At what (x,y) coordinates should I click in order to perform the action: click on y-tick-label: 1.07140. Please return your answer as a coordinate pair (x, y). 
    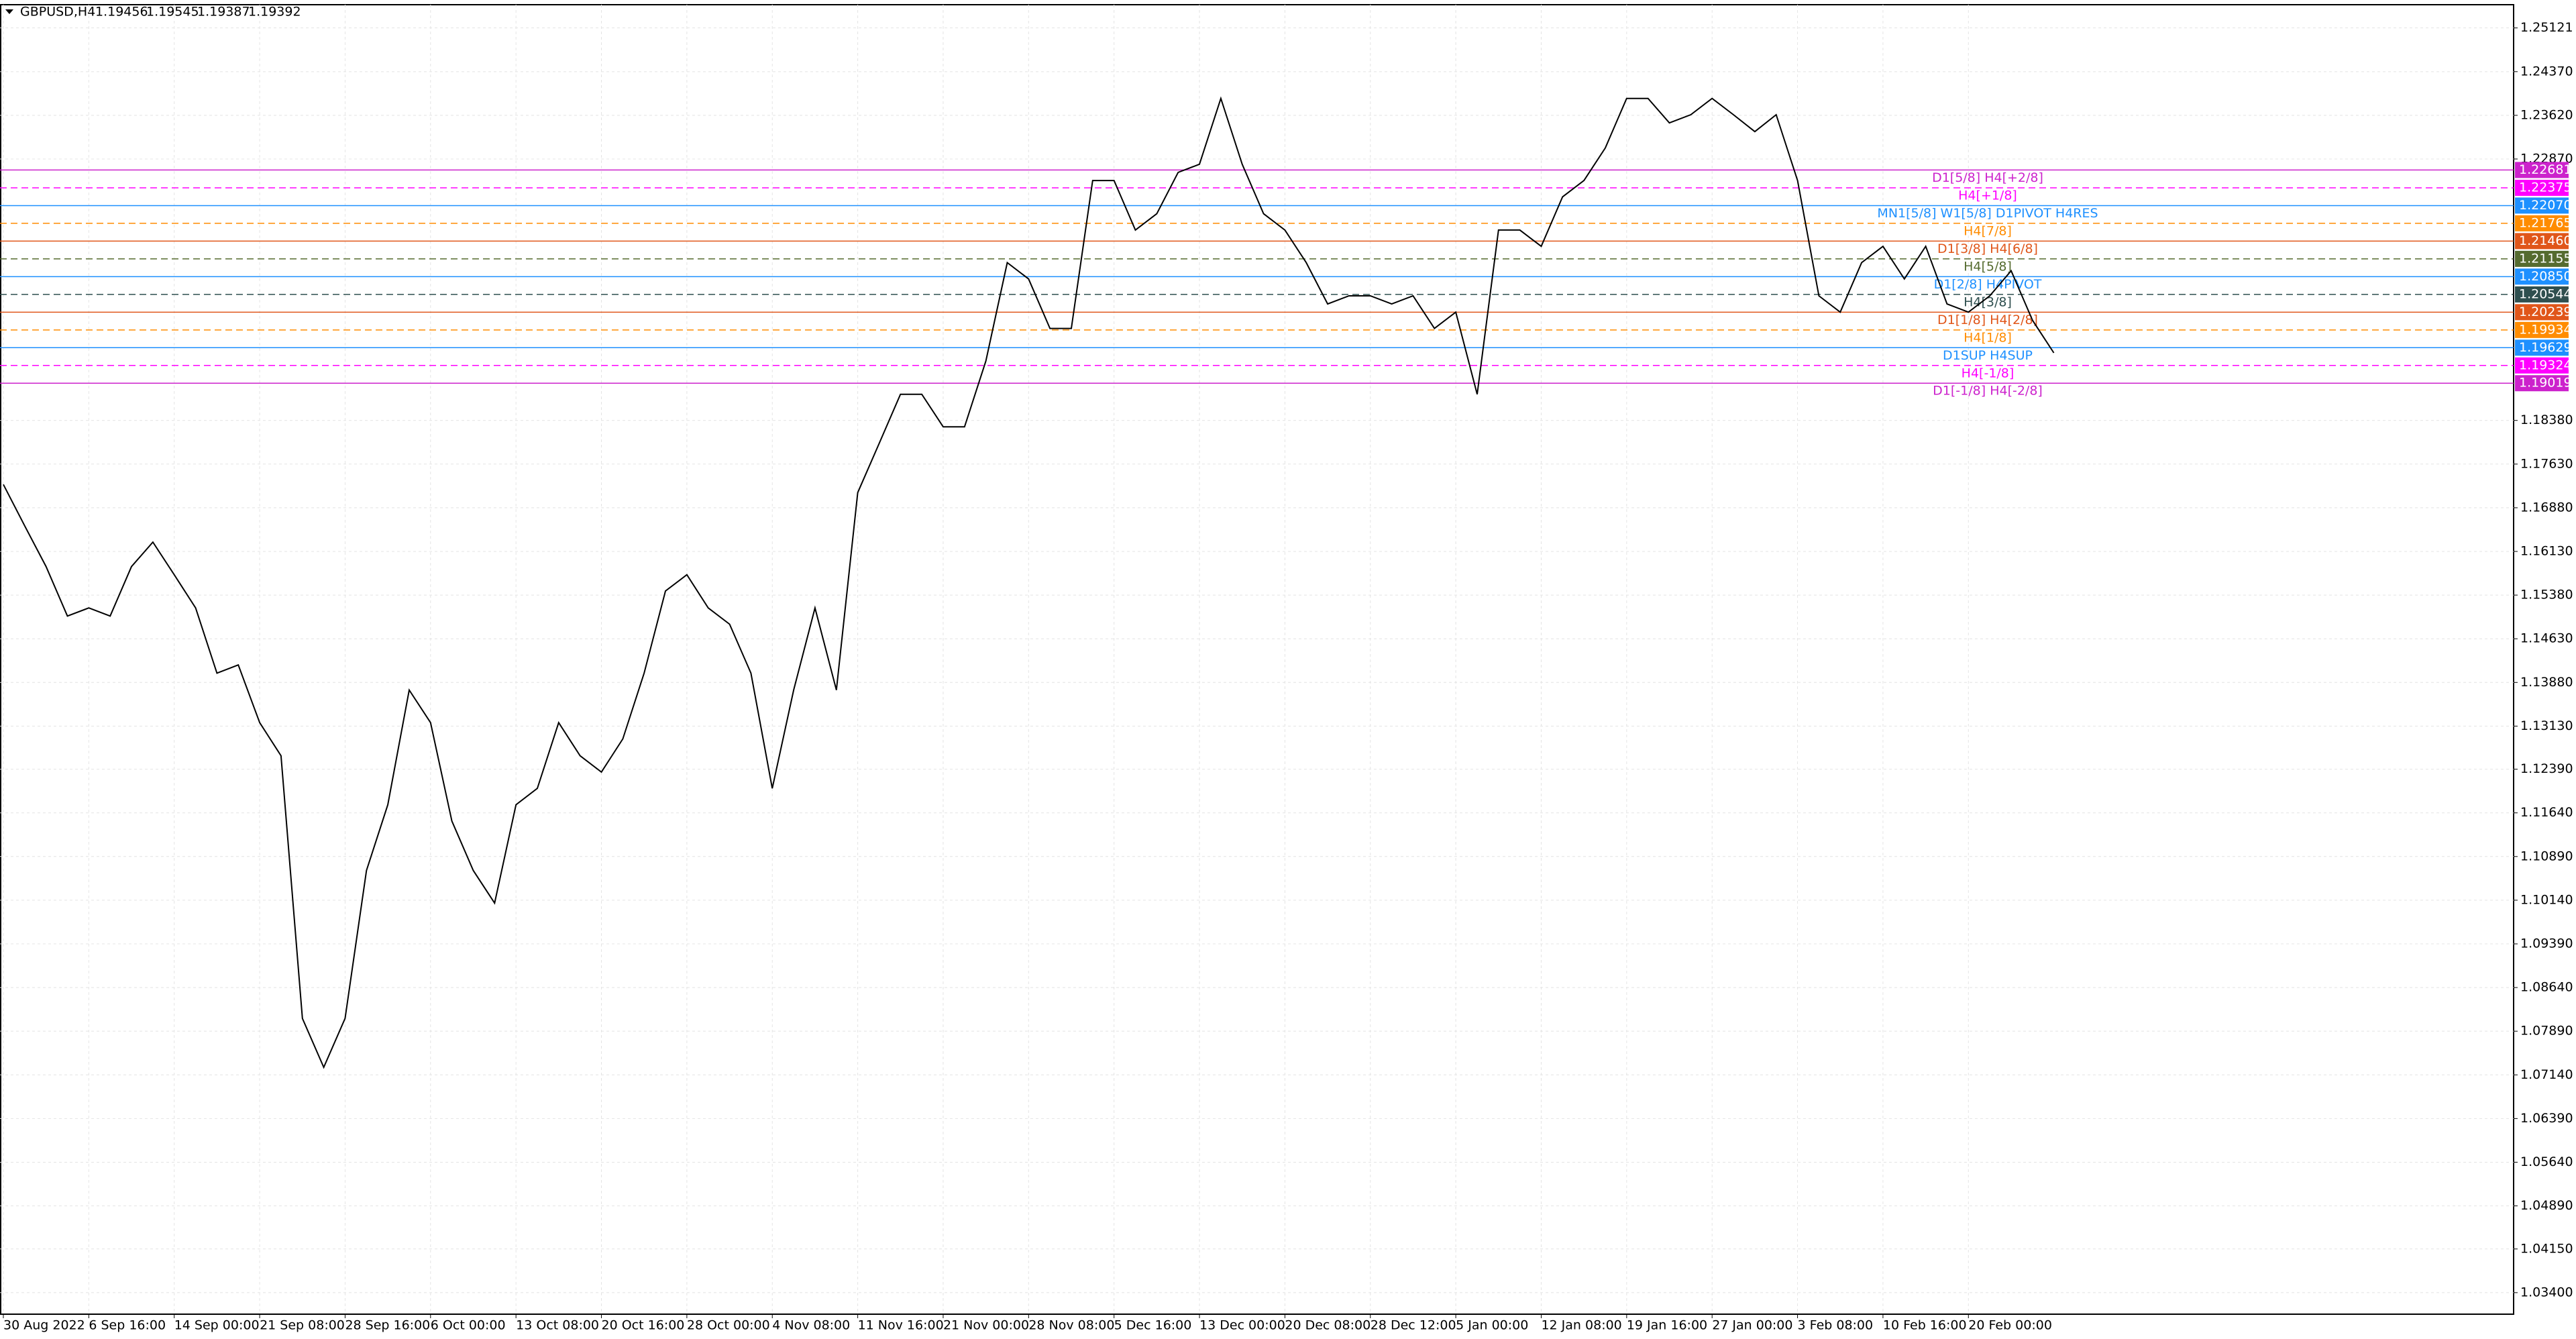
    Looking at the image, I should click on (2546, 1074).